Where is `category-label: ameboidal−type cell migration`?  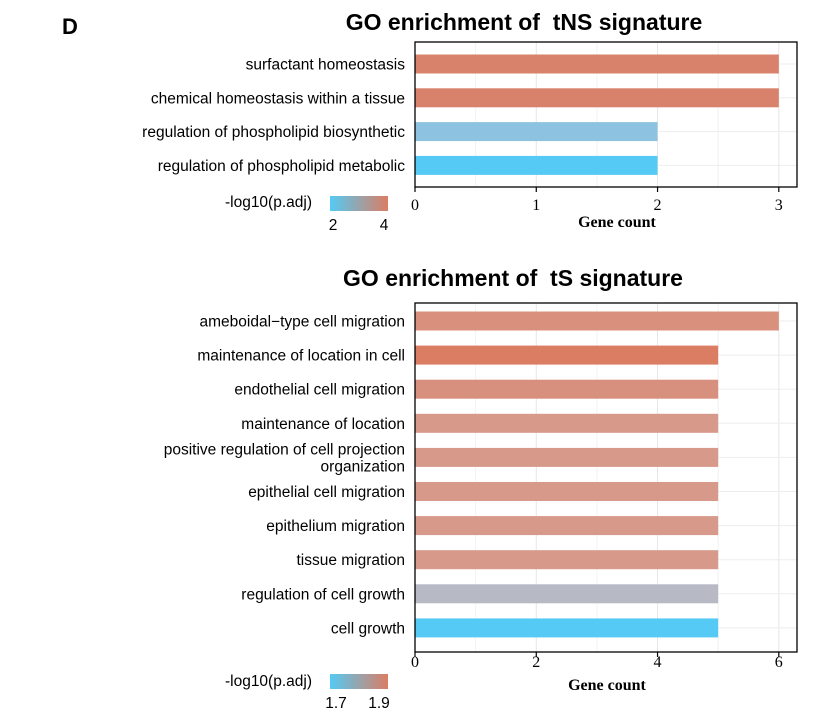
category-label: ameboidal−type cell migration is located at coordinates (303, 322).